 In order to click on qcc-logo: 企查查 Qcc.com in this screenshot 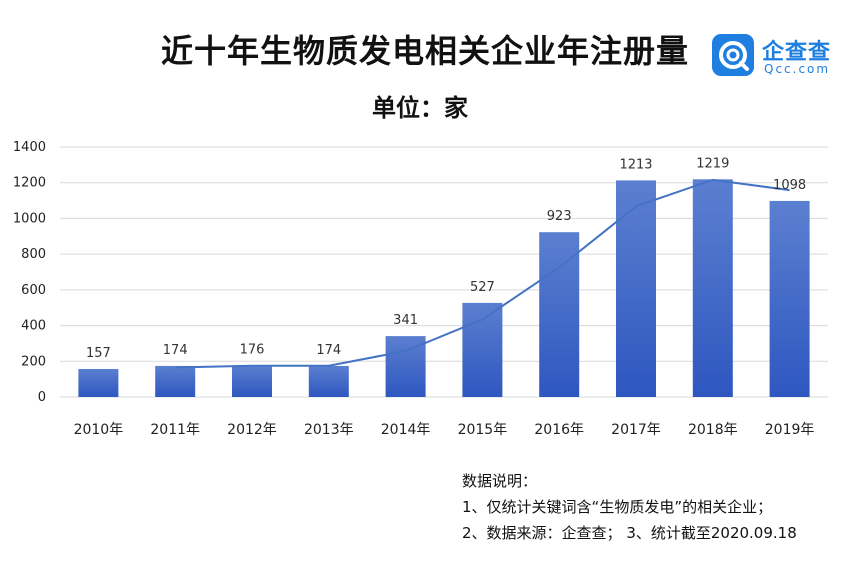, I will do `click(782, 57)`.